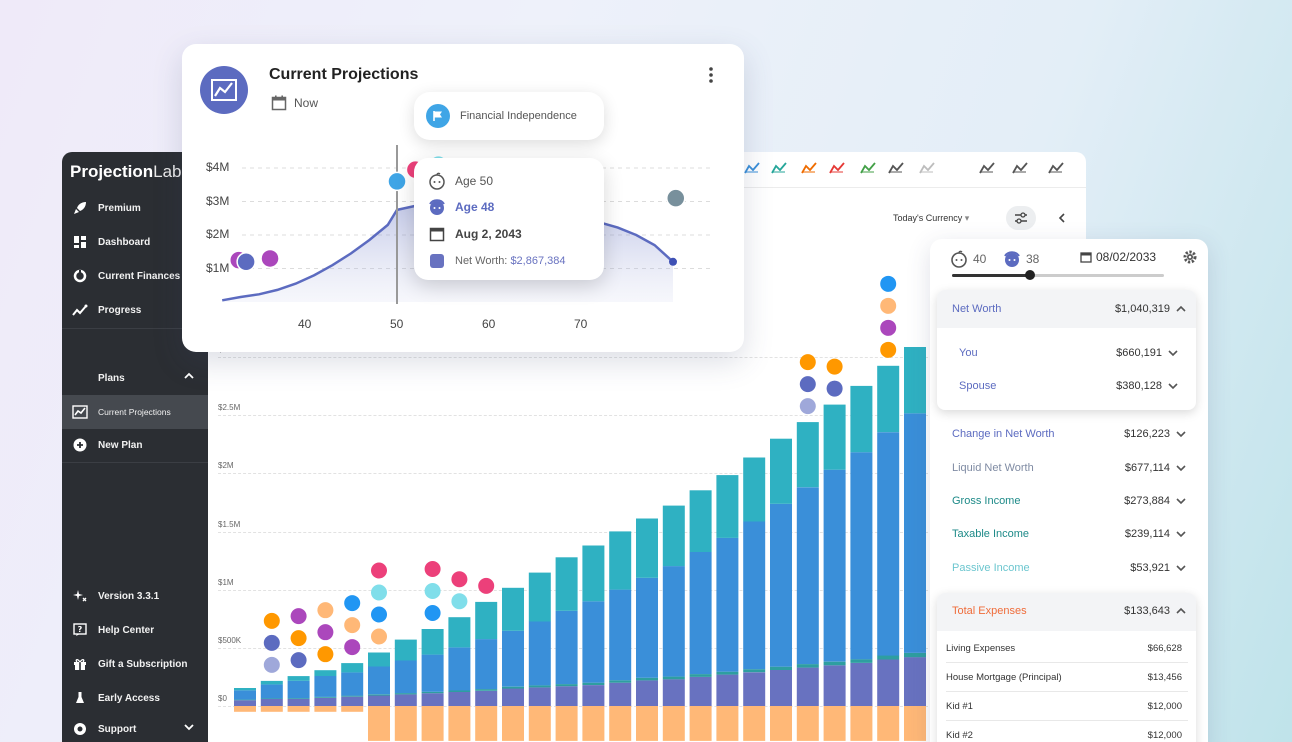  Describe the element at coordinates (1069, 568) in the screenshot. I see `summary-row: Passive Income $53,921` at that location.